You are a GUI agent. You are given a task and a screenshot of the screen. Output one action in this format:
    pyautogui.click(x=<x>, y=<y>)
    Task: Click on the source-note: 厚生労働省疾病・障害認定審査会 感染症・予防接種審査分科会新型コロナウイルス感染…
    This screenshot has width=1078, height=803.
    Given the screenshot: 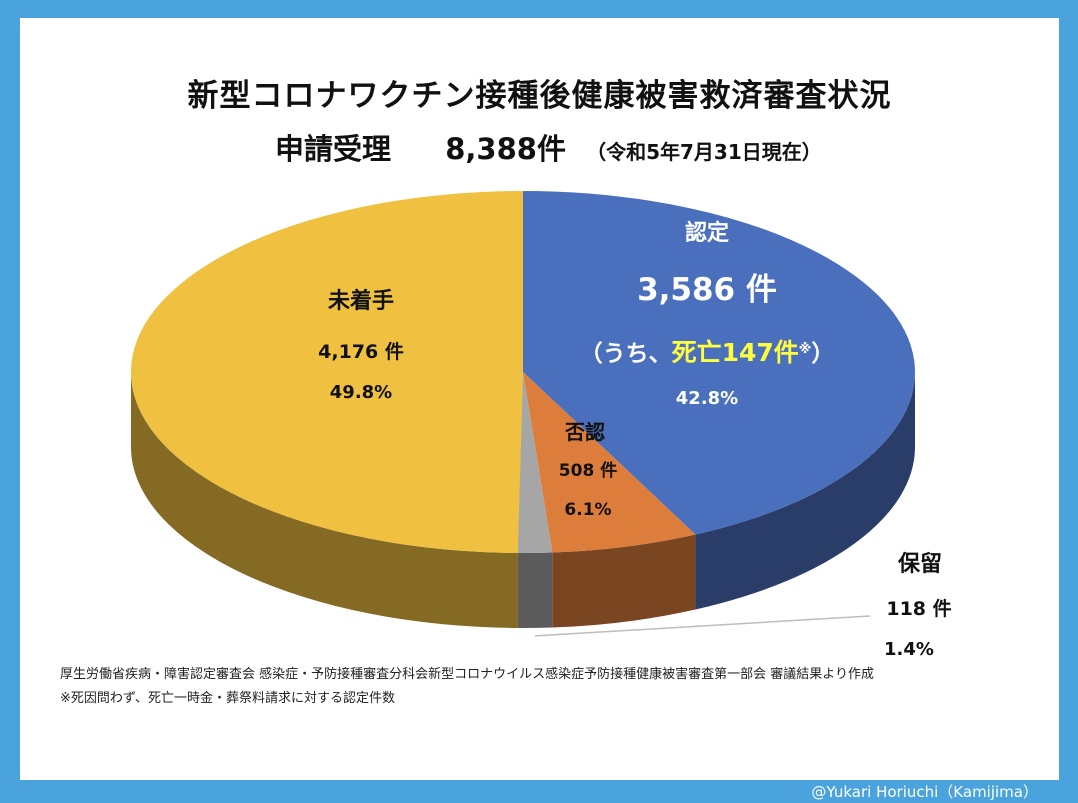 What is the action you would take?
    pyautogui.click(x=467, y=674)
    